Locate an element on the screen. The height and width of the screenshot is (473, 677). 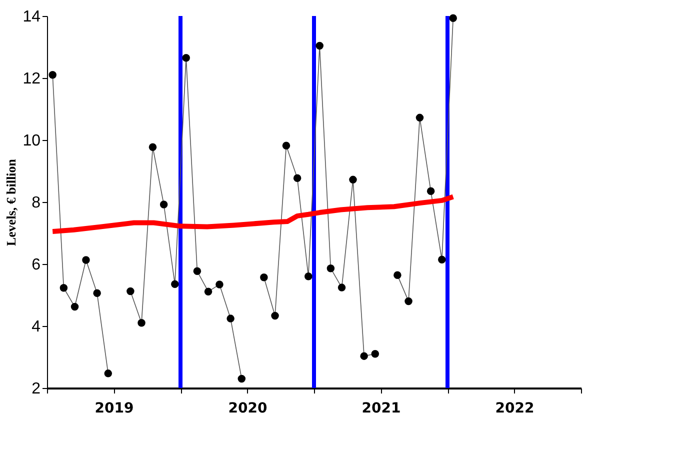
y-tick-label: 6 is located at coordinates (36, 265).